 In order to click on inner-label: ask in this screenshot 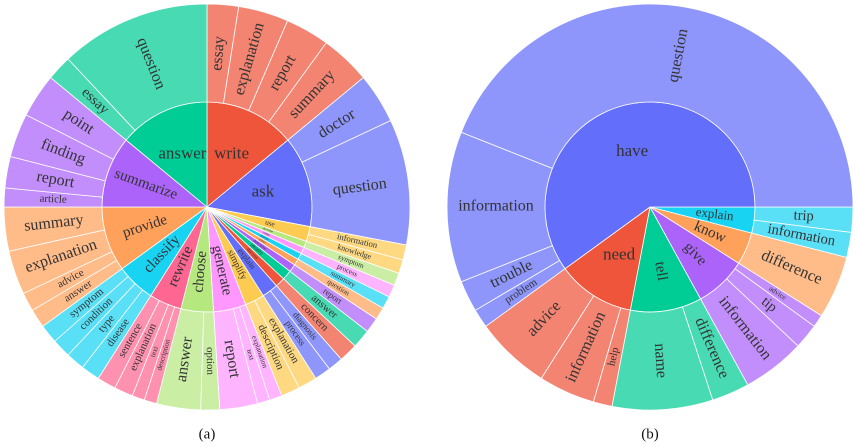, I will do `click(263, 191)`.